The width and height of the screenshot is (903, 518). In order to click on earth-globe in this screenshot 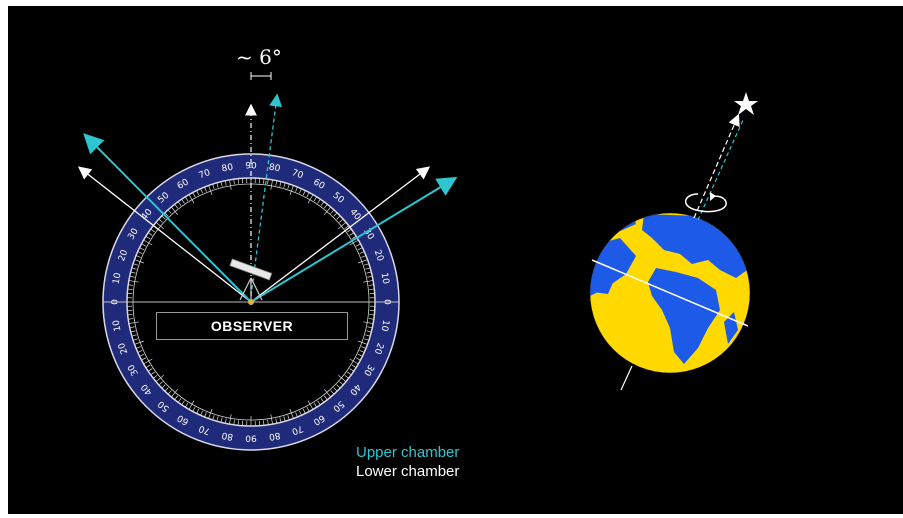, I will do `click(670, 253)`.